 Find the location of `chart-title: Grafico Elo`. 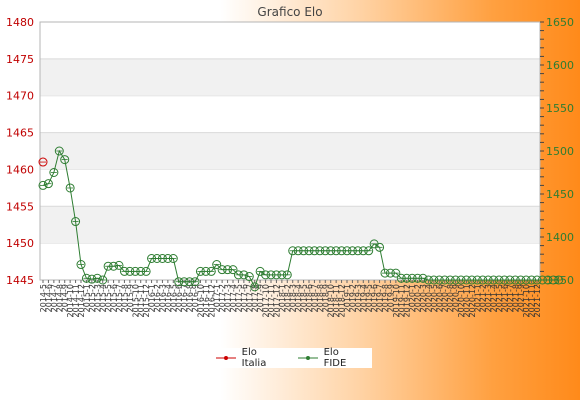

chart-title: Grafico Elo is located at coordinates (289, 12).